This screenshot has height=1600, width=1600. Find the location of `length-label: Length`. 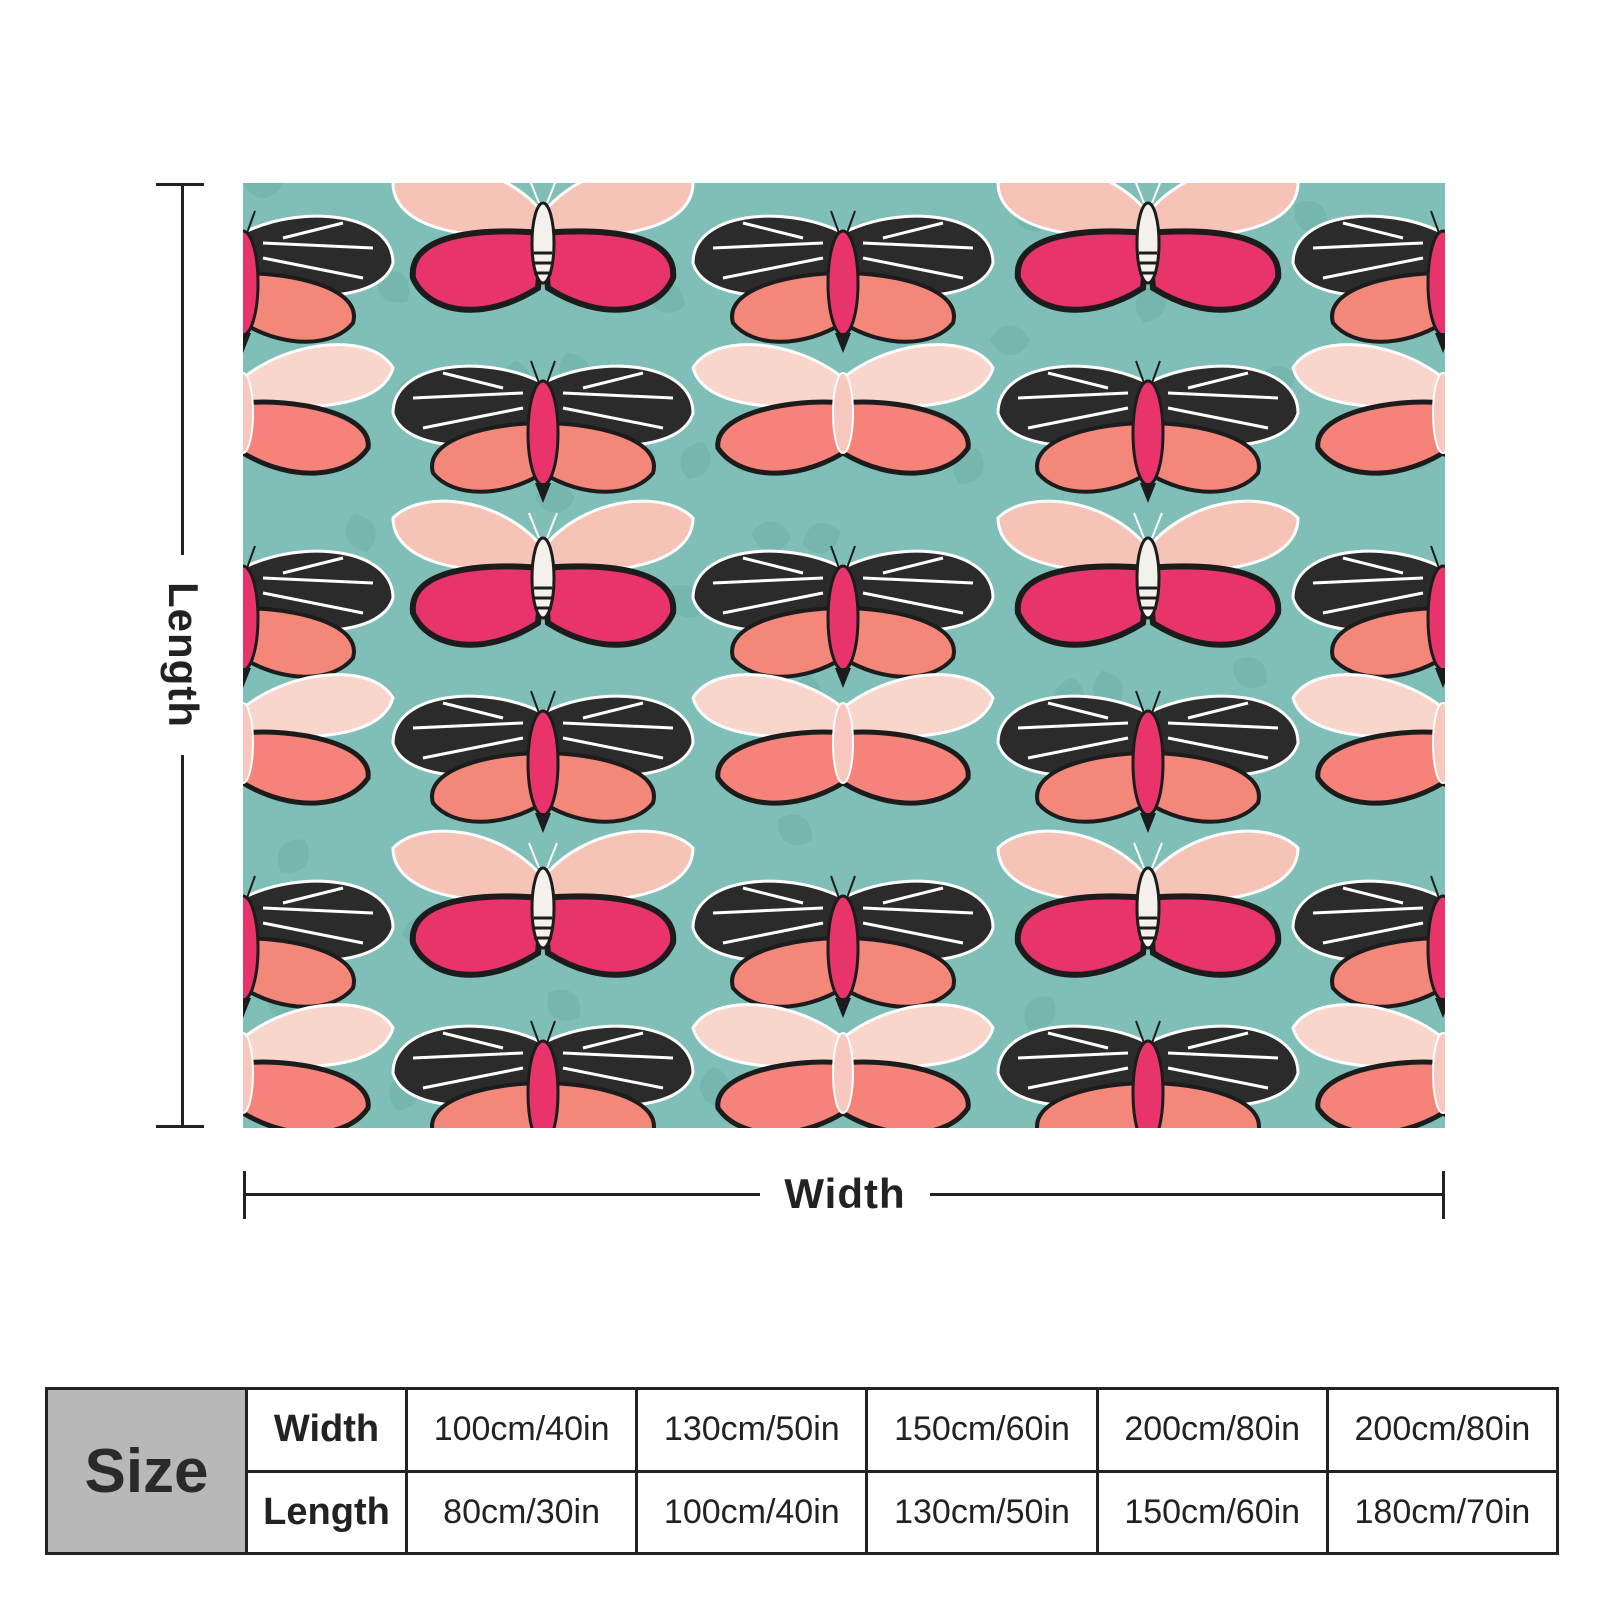

length-label: Length is located at coordinates (183, 655).